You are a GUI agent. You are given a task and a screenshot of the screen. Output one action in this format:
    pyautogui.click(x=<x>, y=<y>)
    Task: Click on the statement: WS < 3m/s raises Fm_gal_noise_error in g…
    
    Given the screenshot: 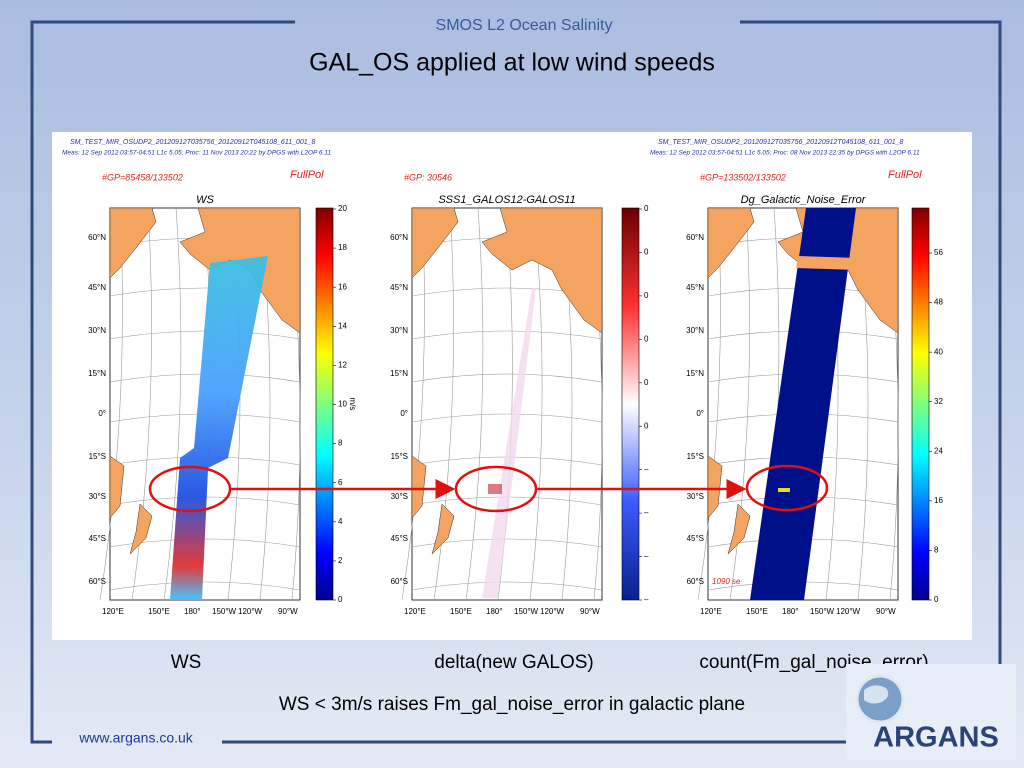 What is the action you would take?
    pyautogui.click(x=512, y=704)
    